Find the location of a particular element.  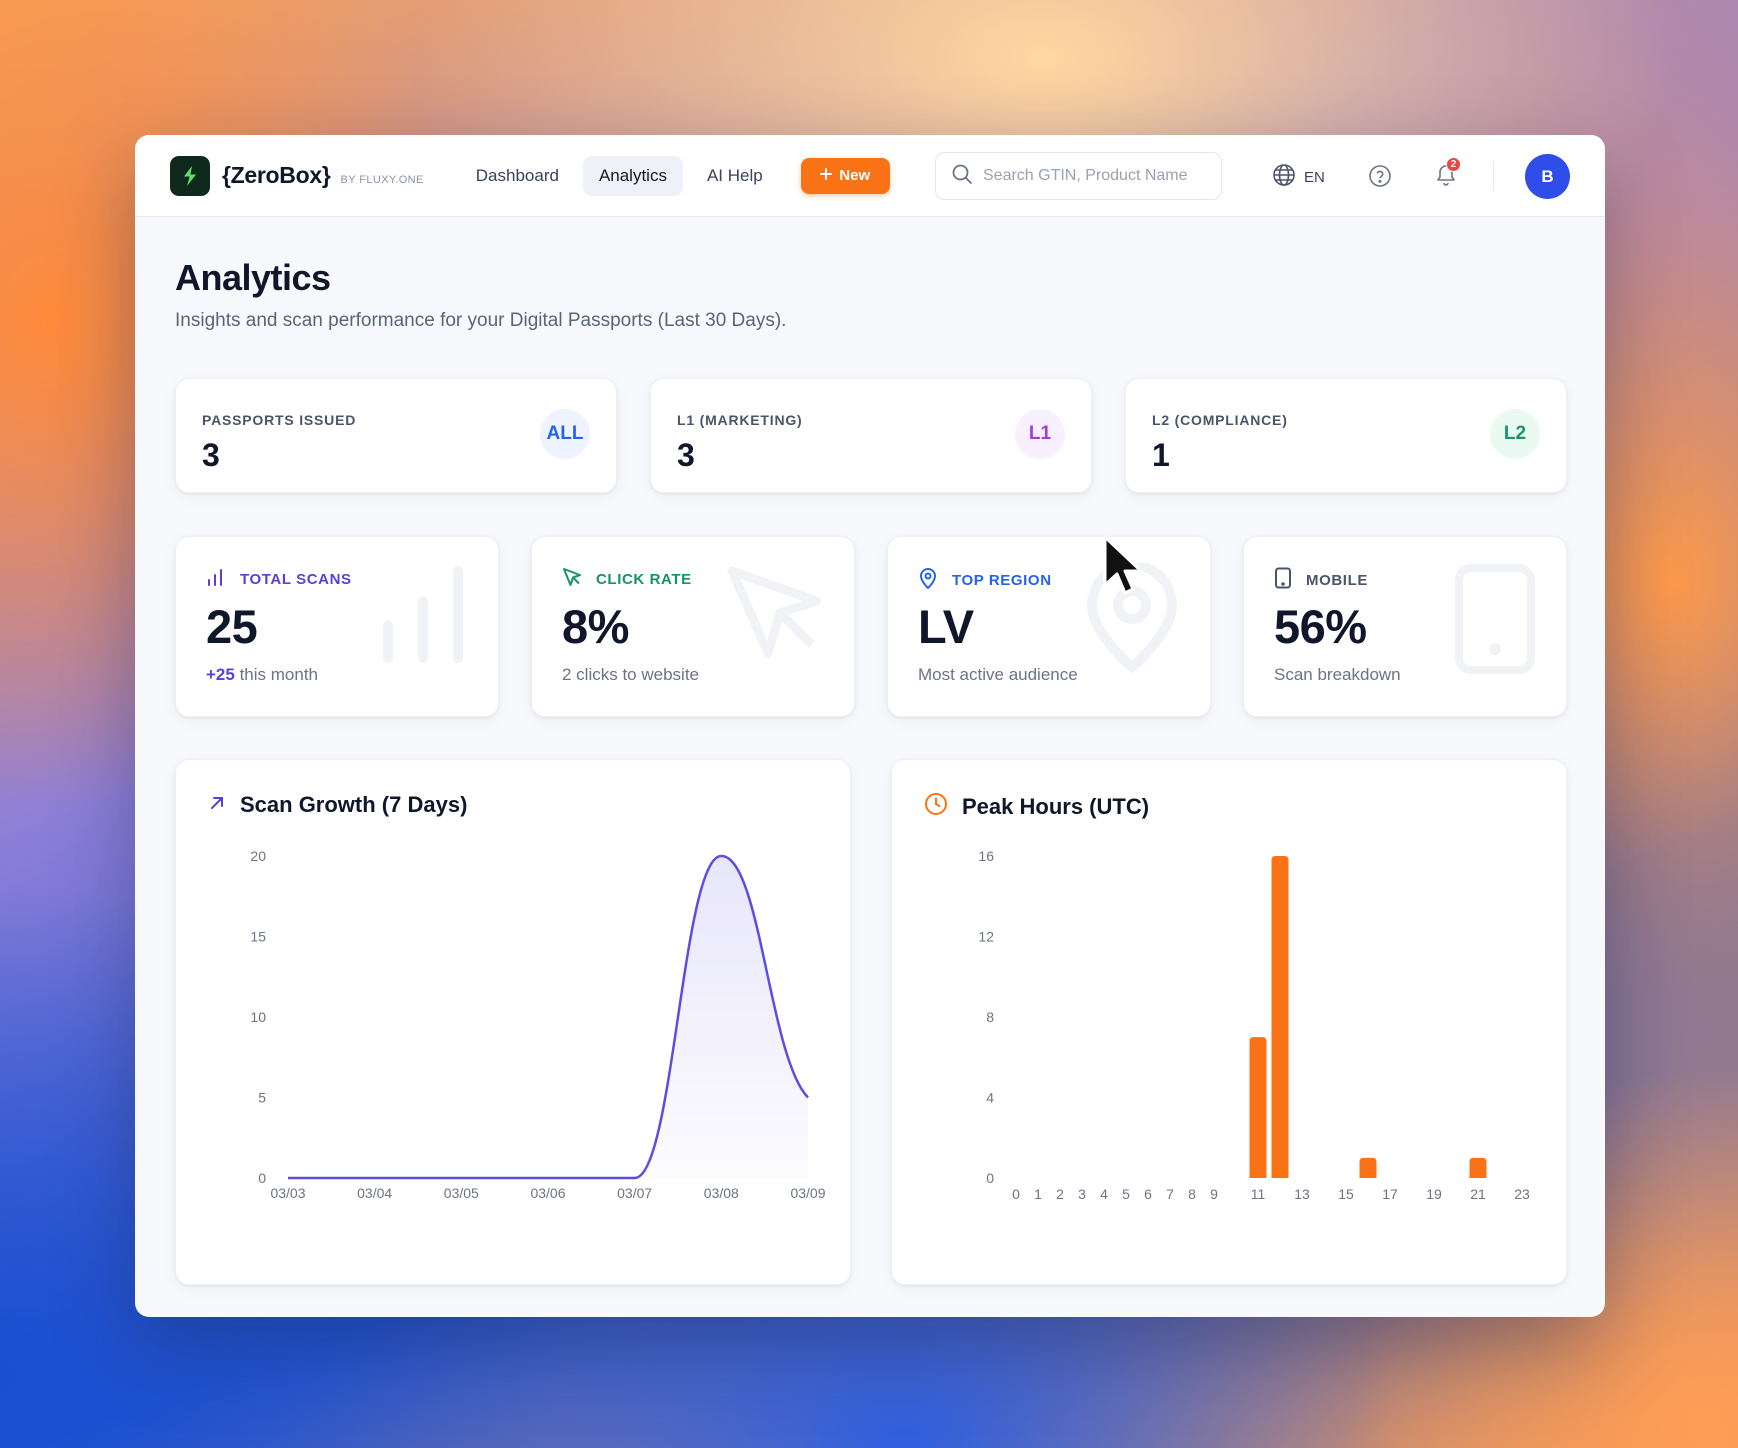

summary-card-l1: L1 (MARKETING) 3 L1 is located at coordinates (871, 435).